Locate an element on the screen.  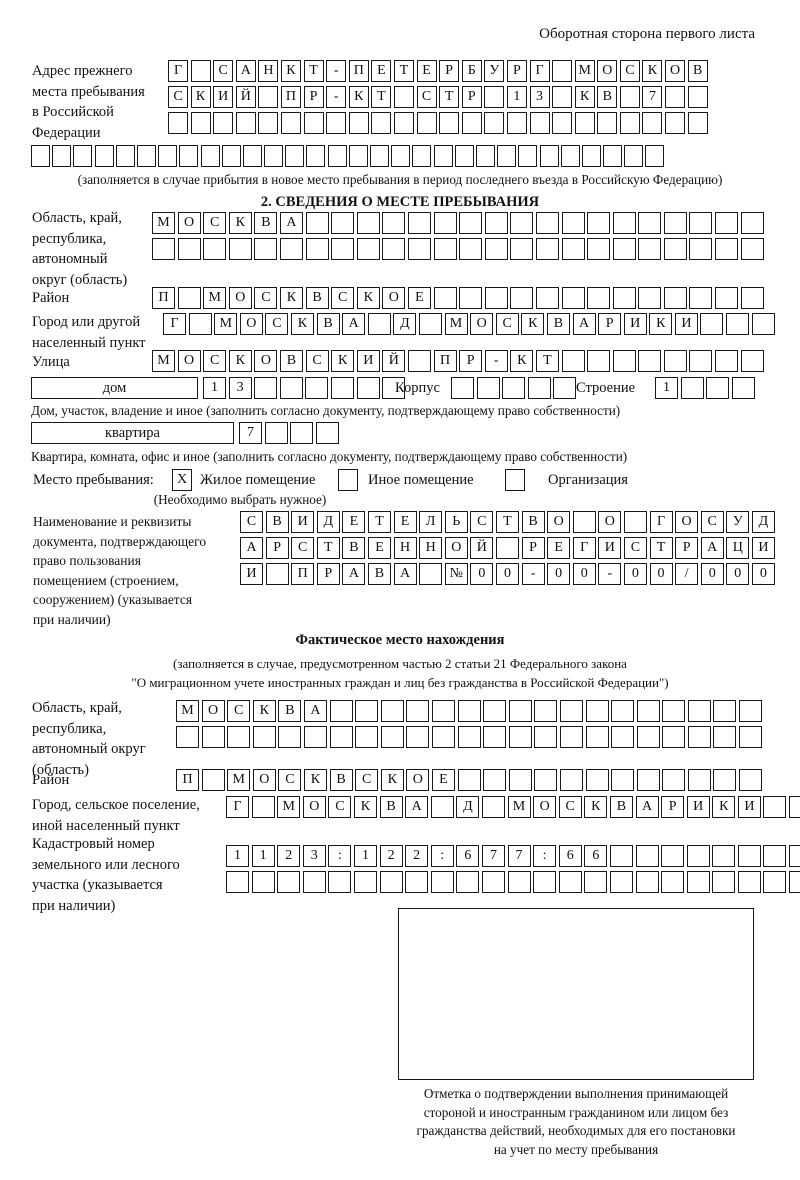
char-cell: : is located at coordinates (340, 856).